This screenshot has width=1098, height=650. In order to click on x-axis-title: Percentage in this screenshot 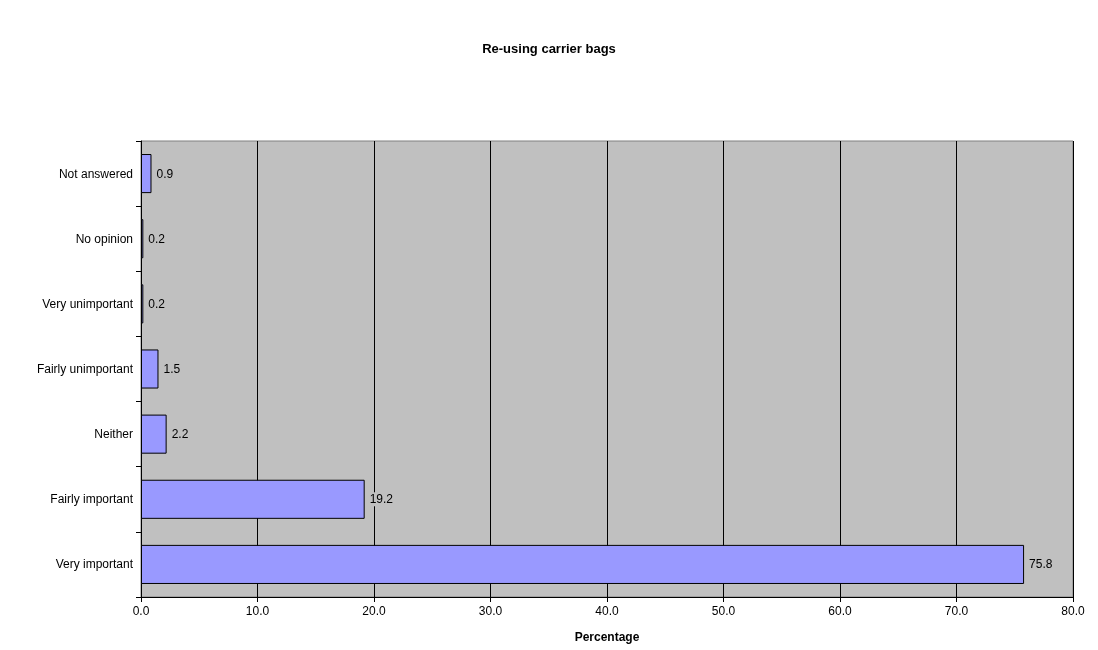, I will do `click(607, 637)`.